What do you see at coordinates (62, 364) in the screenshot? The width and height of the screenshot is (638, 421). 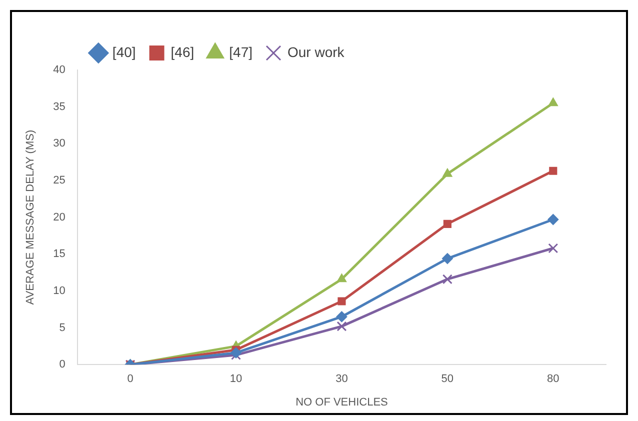 I see `y-tick-label: 0` at bounding box center [62, 364].